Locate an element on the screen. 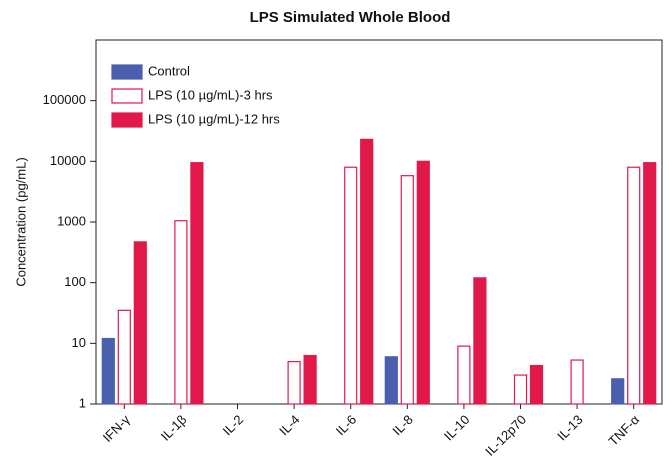 This screenshot has width=669, height=470. x-tick-label: IL-2 is located at coordinates (233, 425).